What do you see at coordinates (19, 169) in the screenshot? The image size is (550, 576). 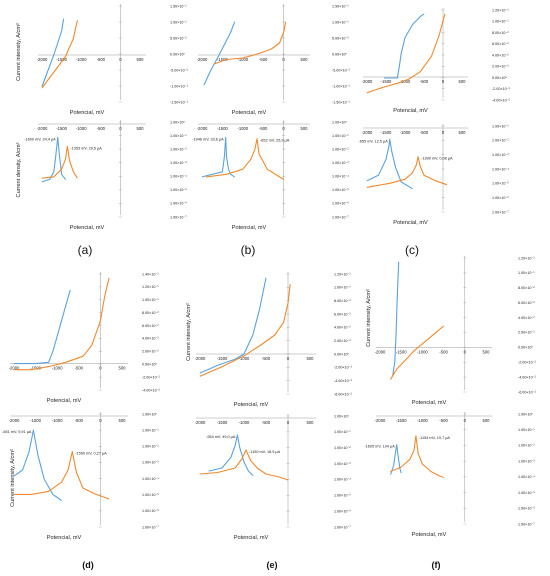 I see `y-axis-label: Current density, A/cm²` at bounding box center [19, 169].